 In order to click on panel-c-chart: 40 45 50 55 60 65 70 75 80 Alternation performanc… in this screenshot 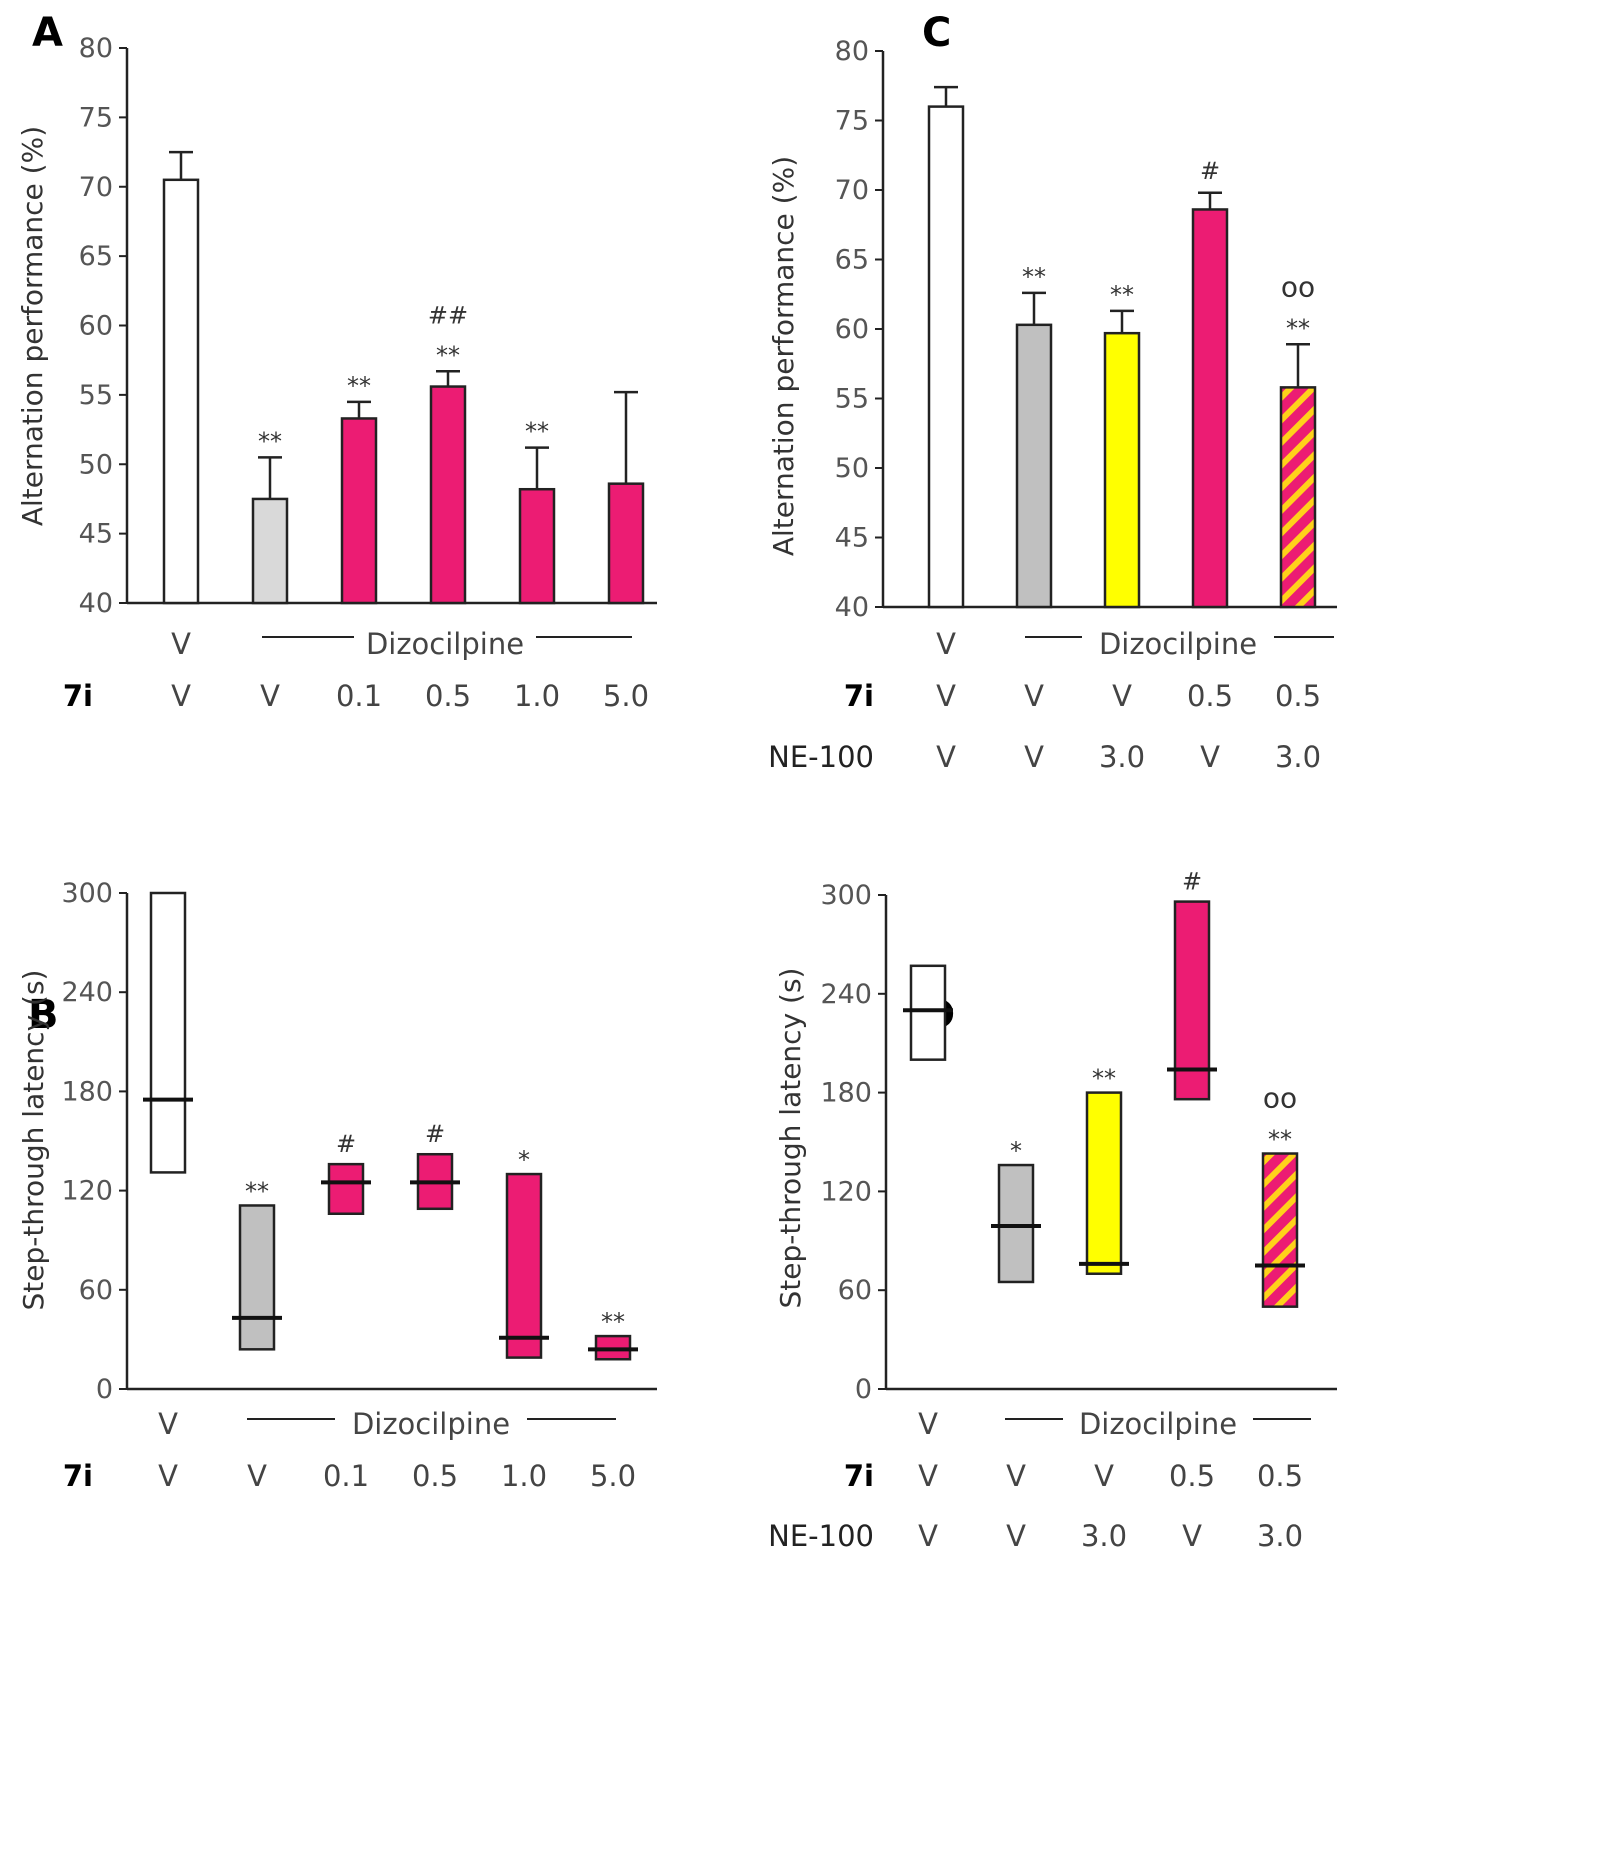, I will do `click(1052, 405)`.